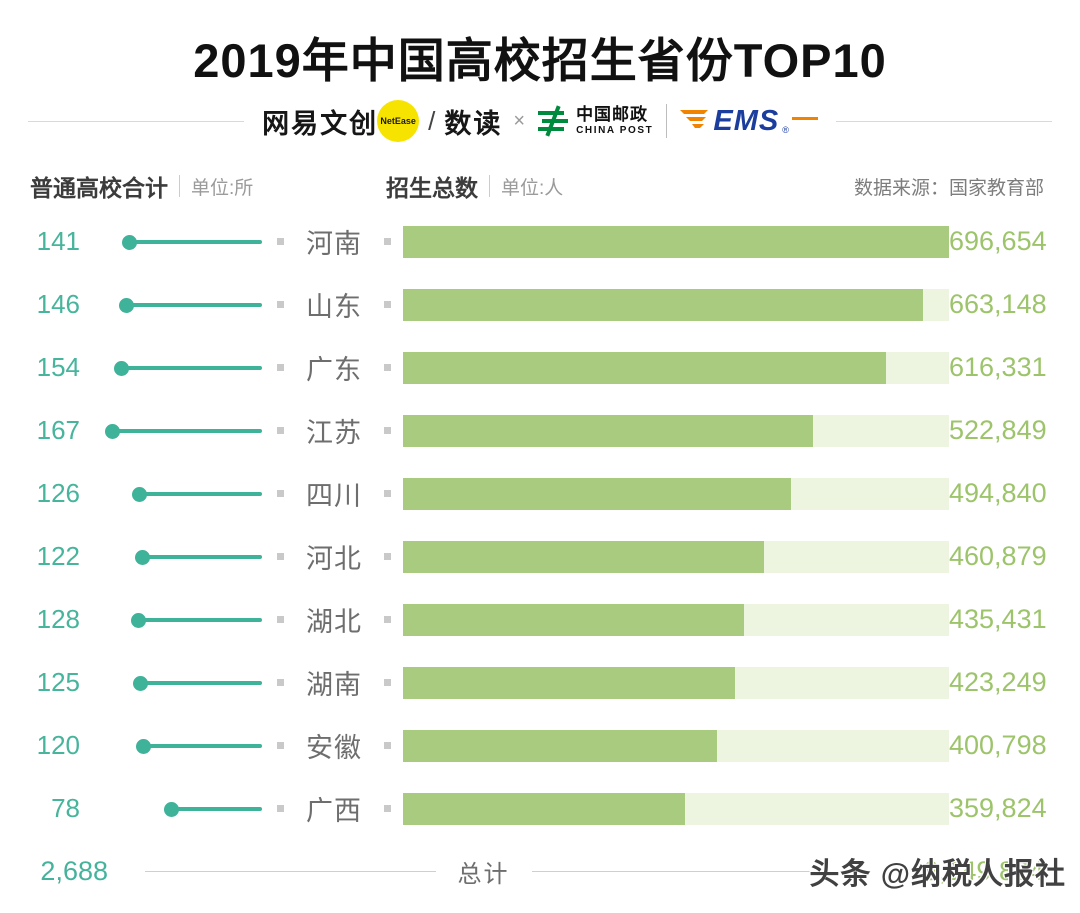  Describe the element at coordinates (334, 307) in the screenshot. I see `province-label: 山东` at that location.